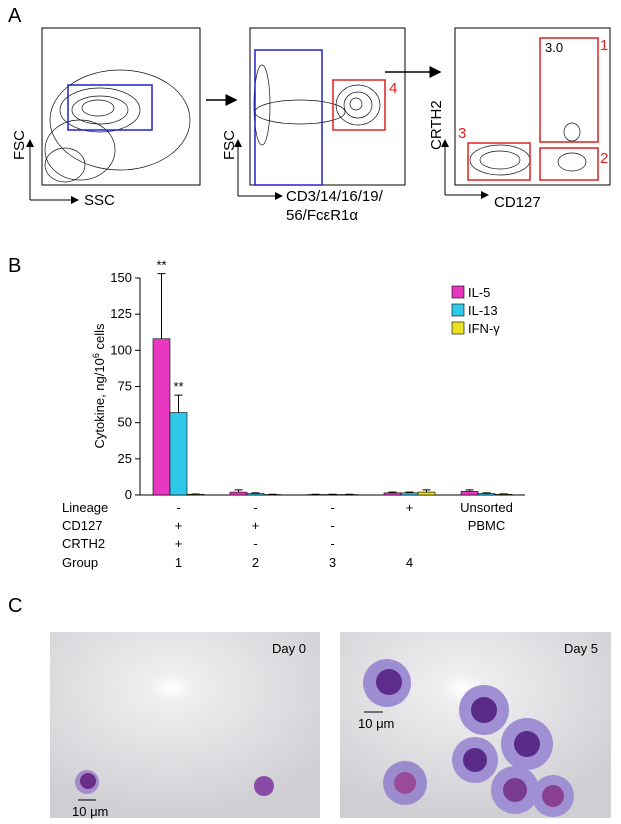 The image size is (621, 824). I want to click on image-label: Day 5, so click(581, 648).